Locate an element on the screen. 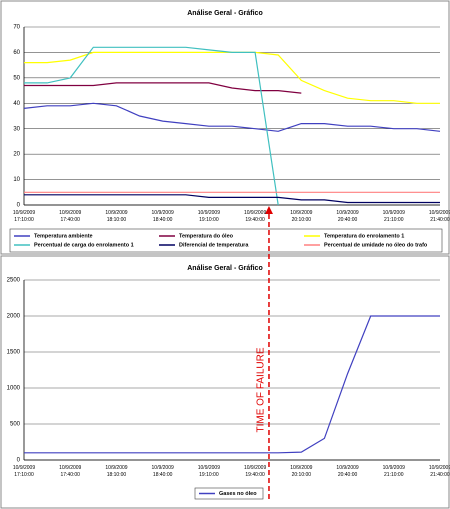 This screenshot has width=450, height=509. legend-label: Percentual de umidade no óleo do trafo is located at coordinates (376, 245).